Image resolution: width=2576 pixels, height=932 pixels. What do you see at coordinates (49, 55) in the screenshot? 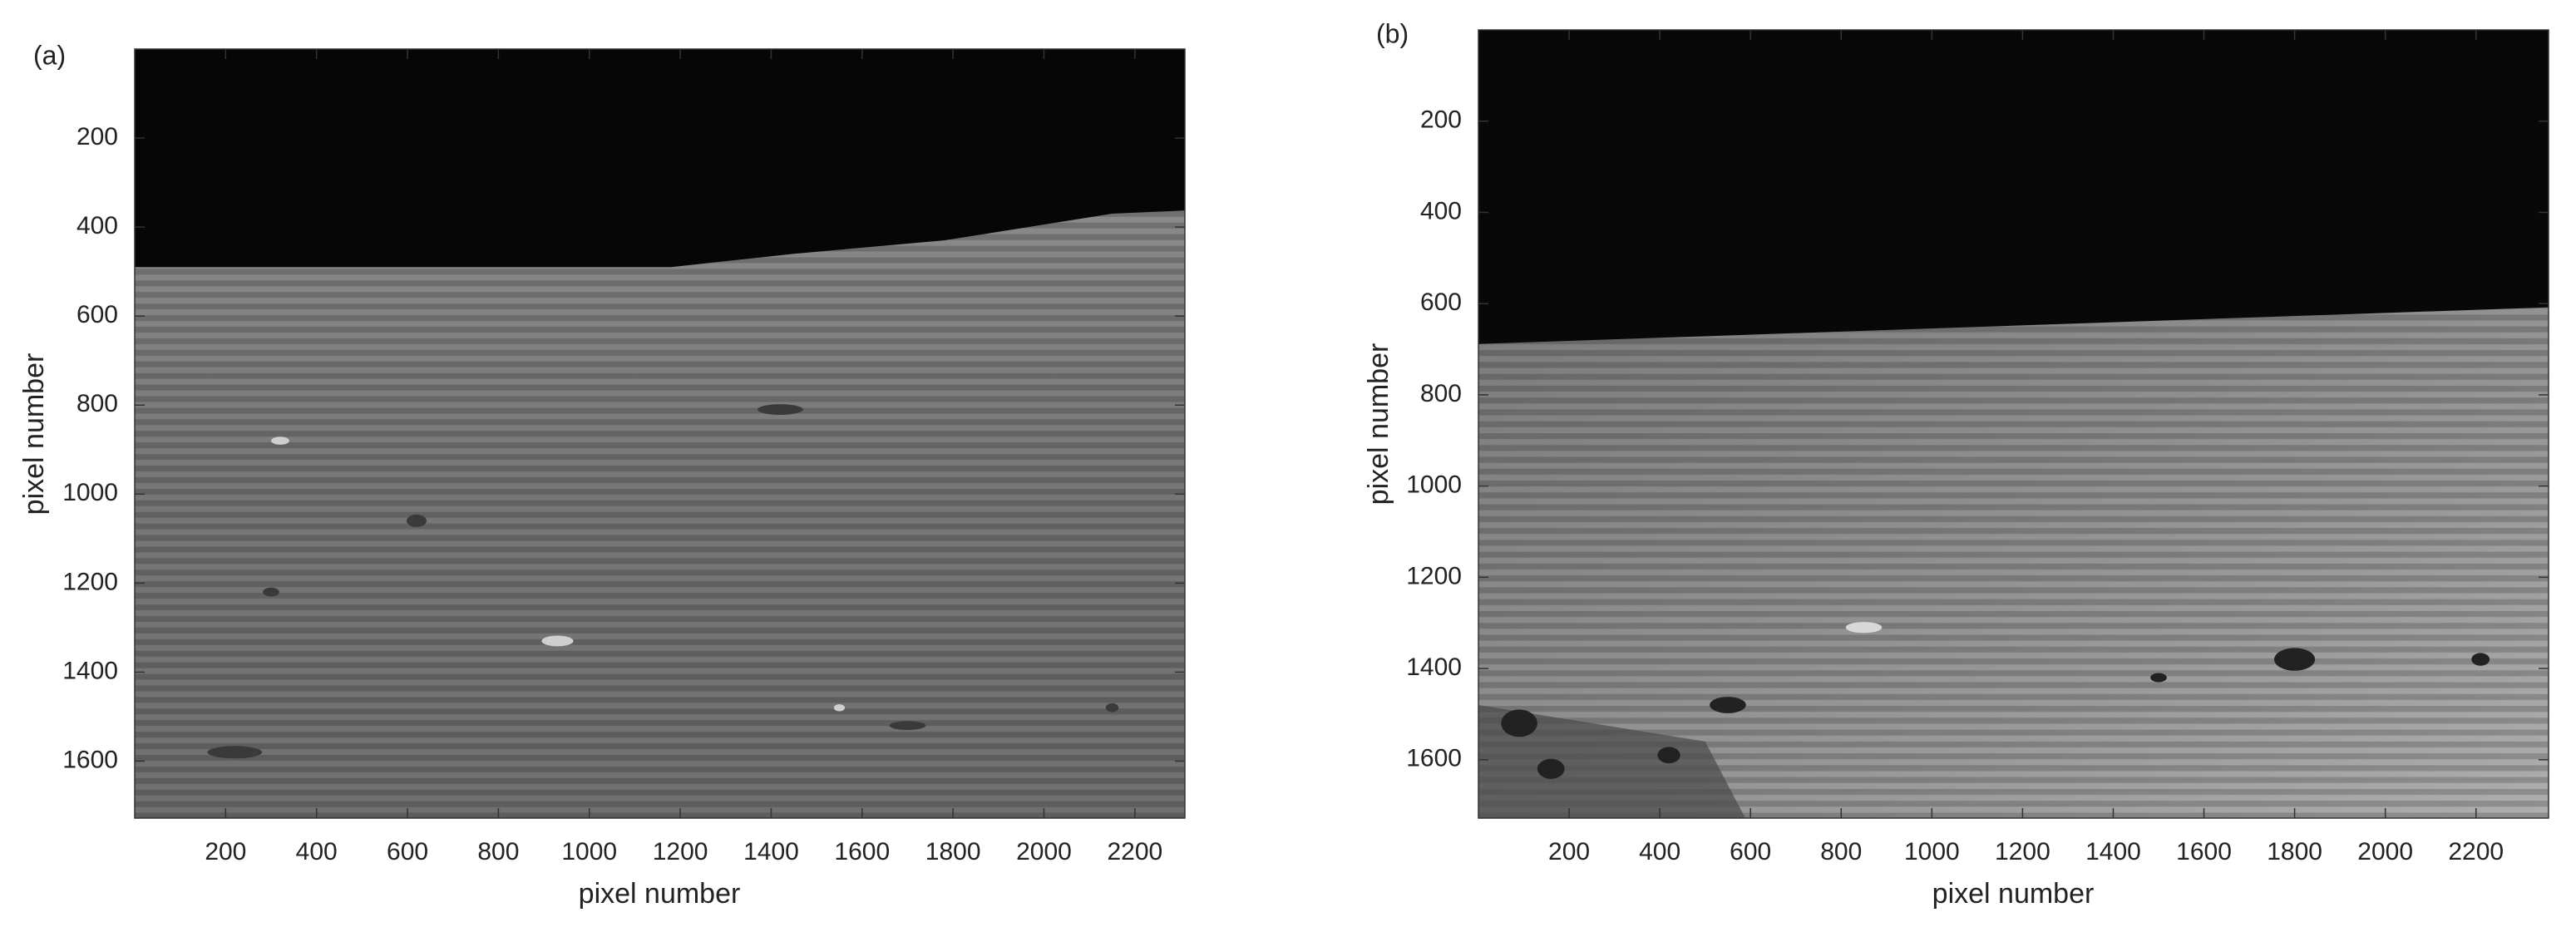
I see `panel-label: (a)` at bounding box center [49, 55].